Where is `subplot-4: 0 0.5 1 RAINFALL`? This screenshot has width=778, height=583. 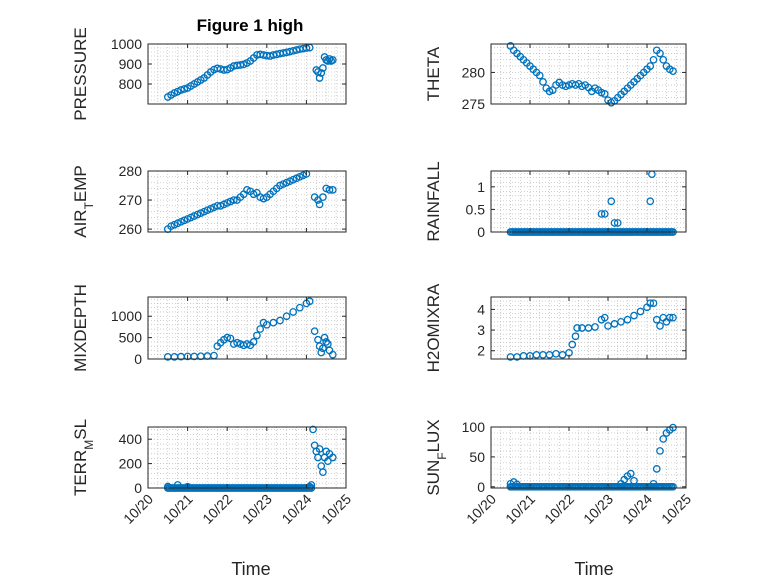 subplot-4: 0 0.5 1 RAINFALL is located at coordinates (555, 201).